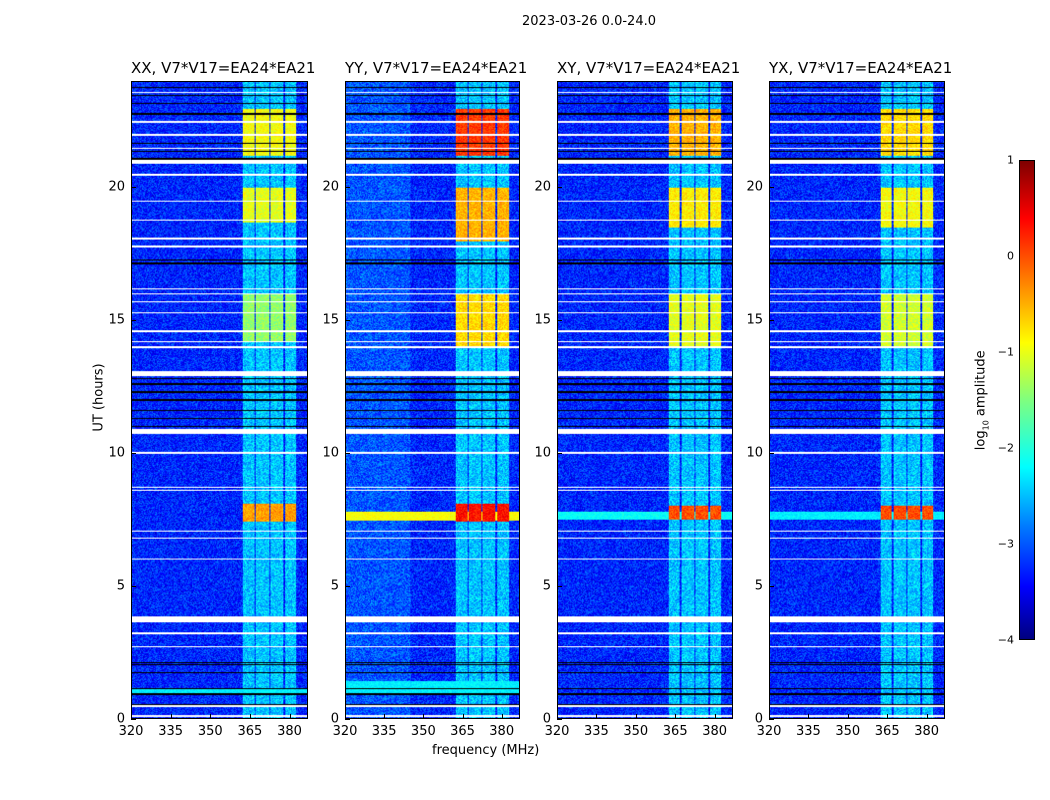 This screenshot has height=800, width=1050. I want to click on figure-title: 2023-03-26 0.0-24.0, so click(589, 21).